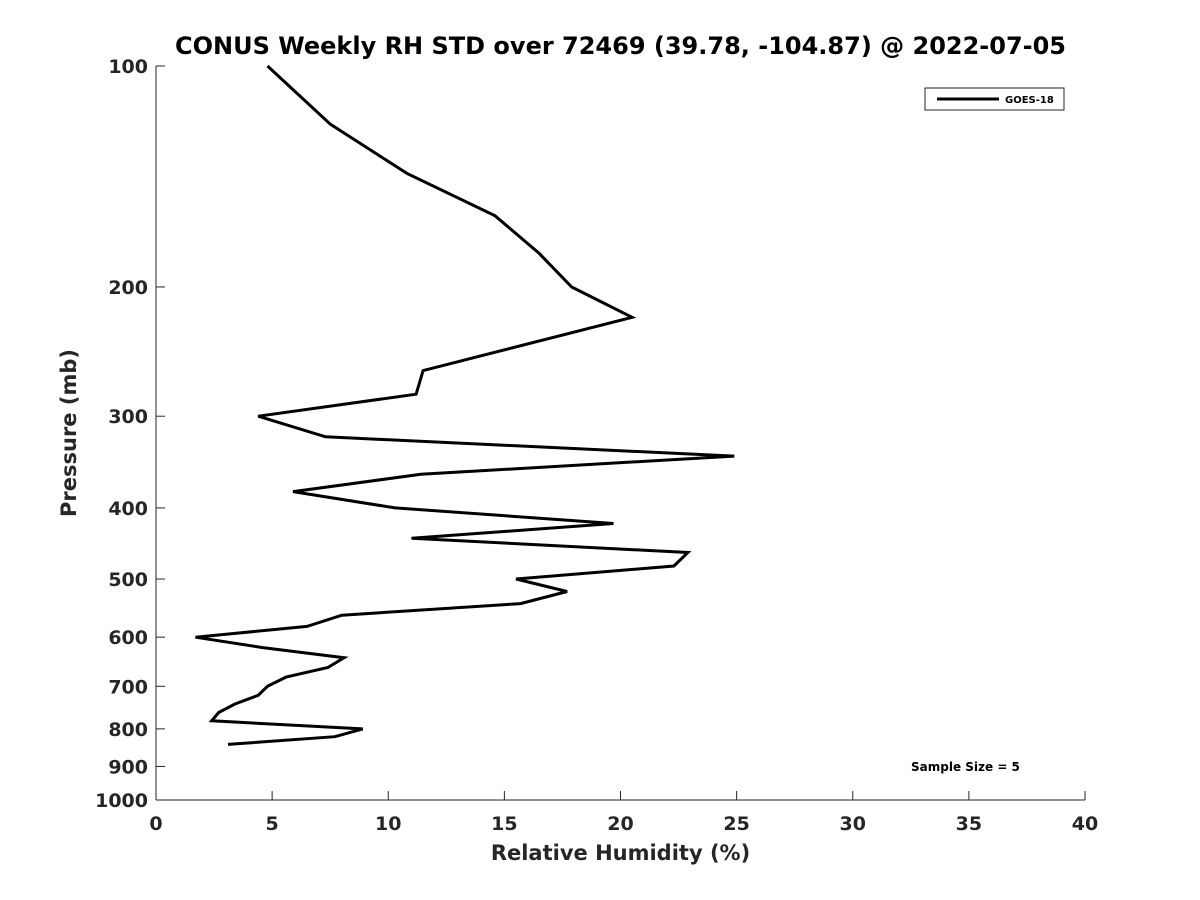 Image resolution: width=1200 pixels, height=900 pixels. Describe the element at coordinates (121, 801) in the screenshot. I see `y-tick-label: 1000` at that location.